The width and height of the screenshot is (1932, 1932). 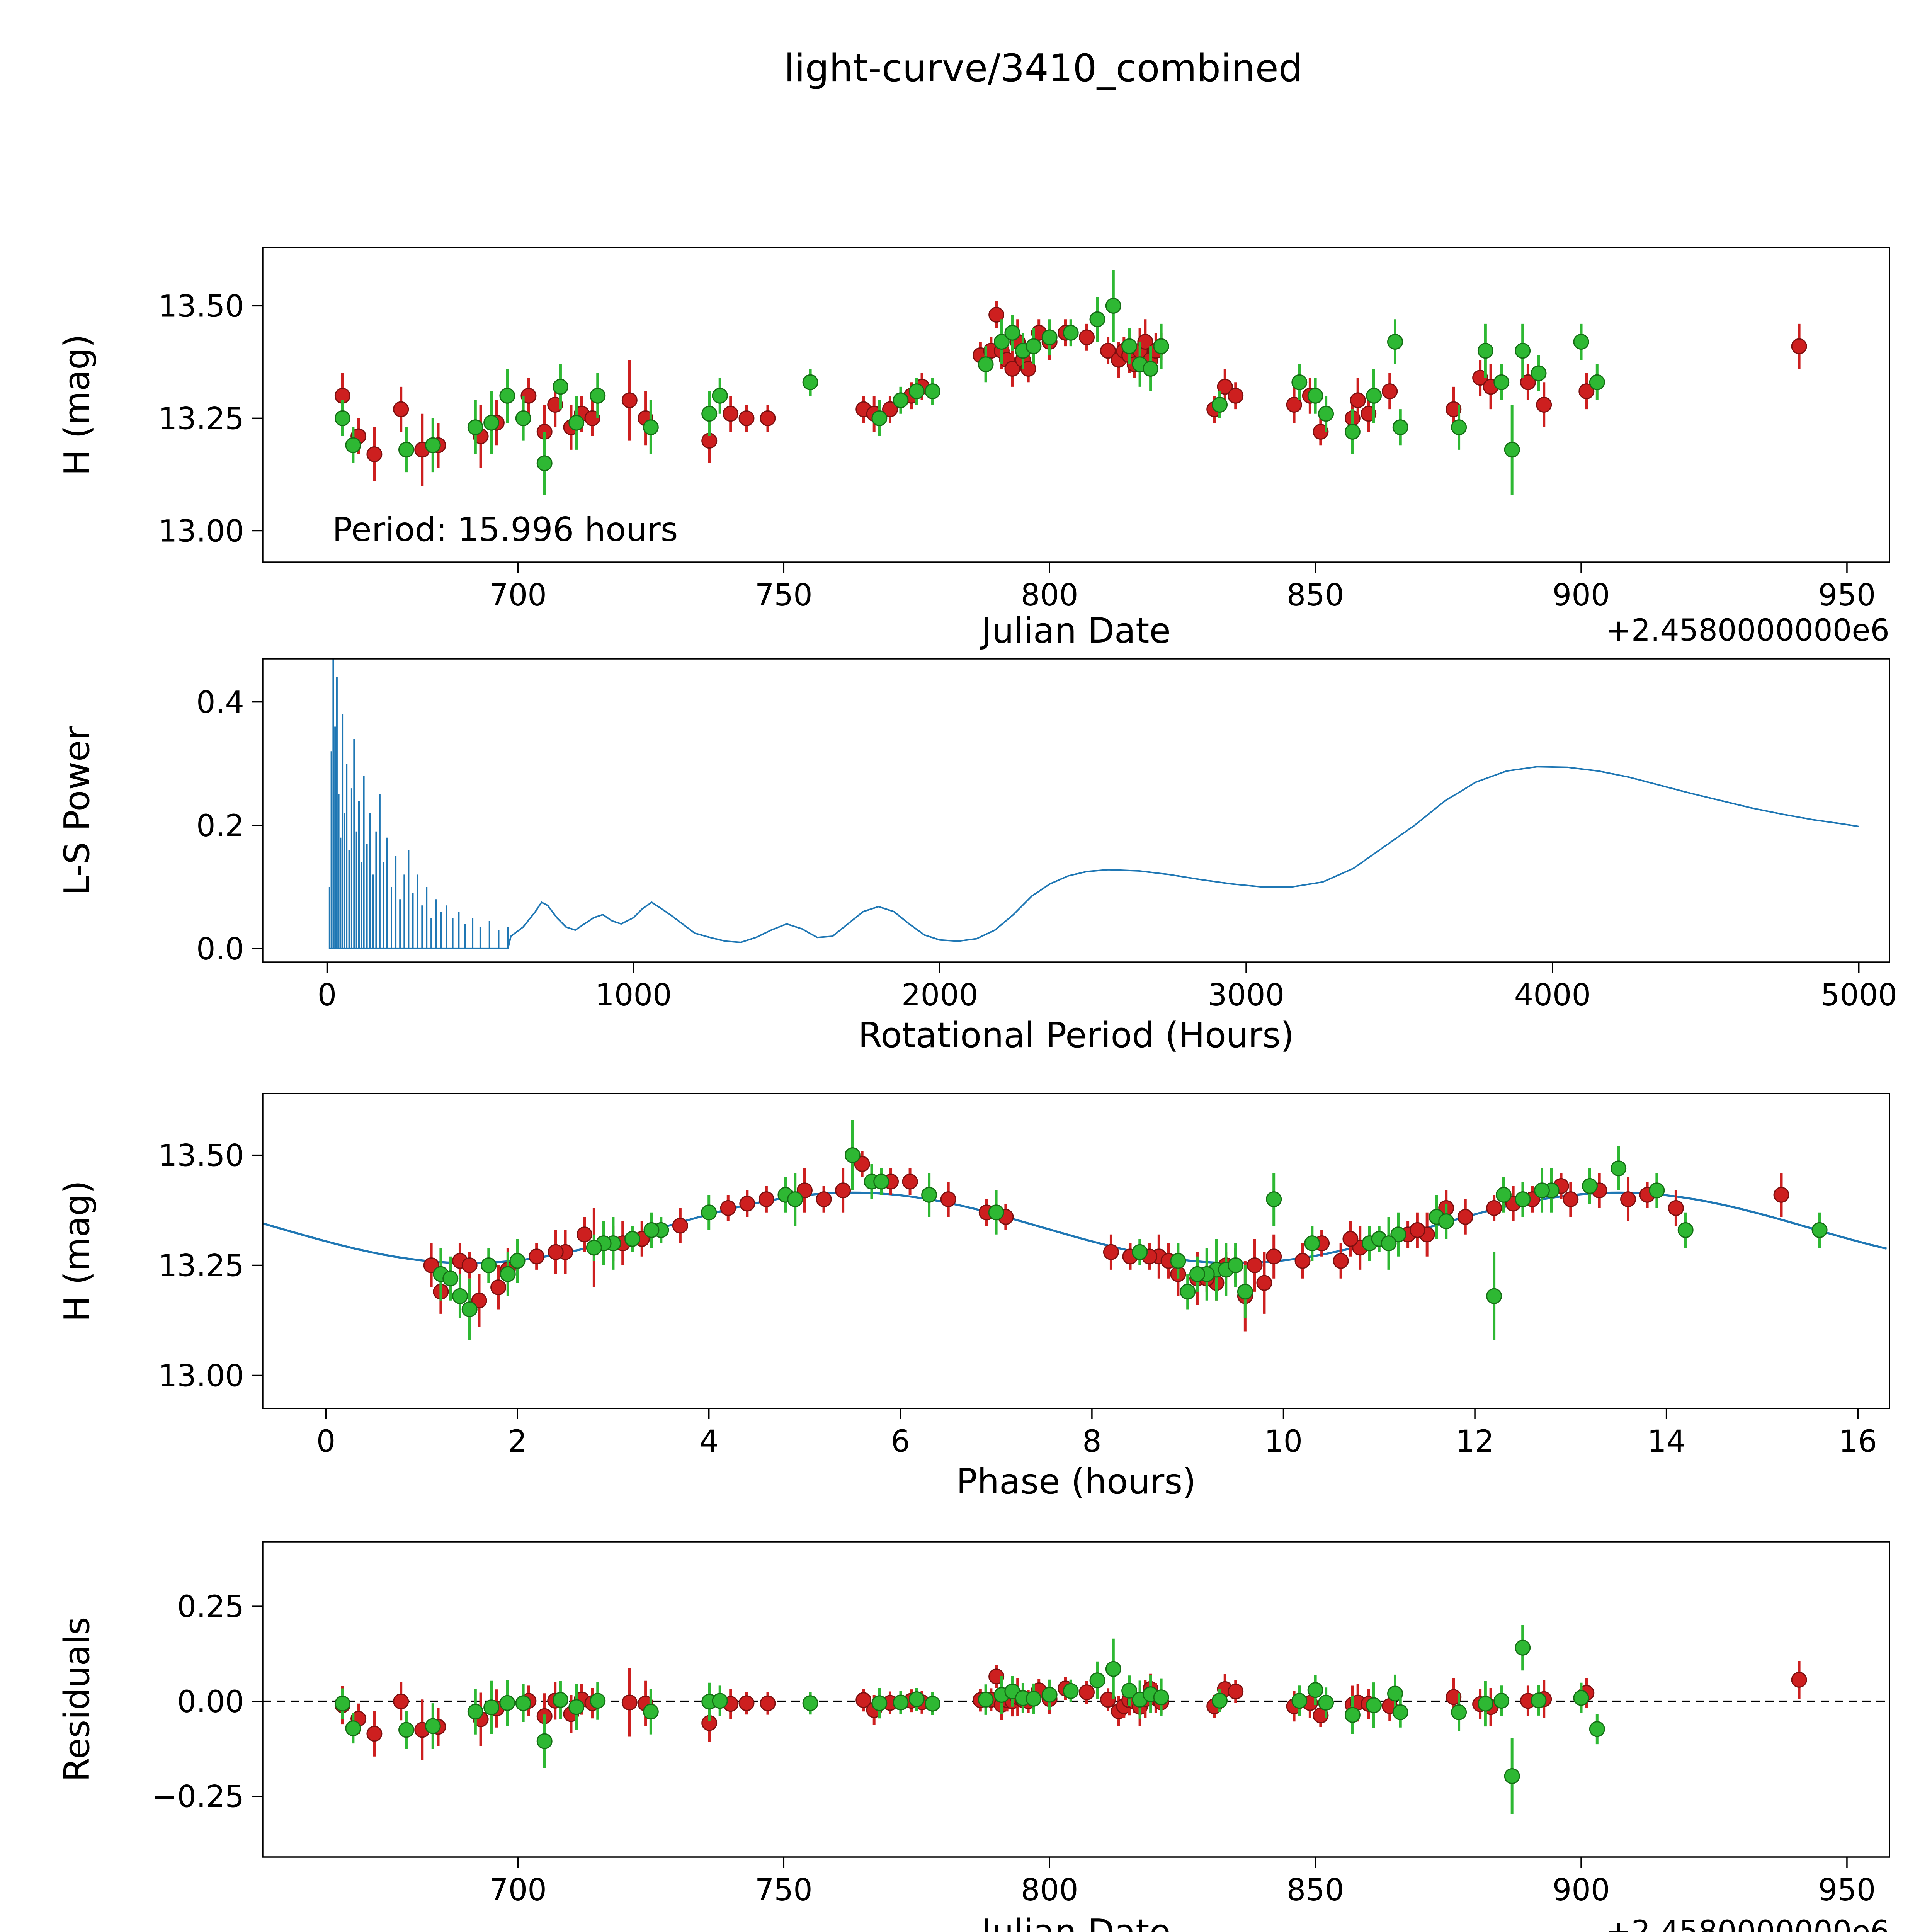 I want to click on x-tick-label: 4, so click(x=709, y=1441).